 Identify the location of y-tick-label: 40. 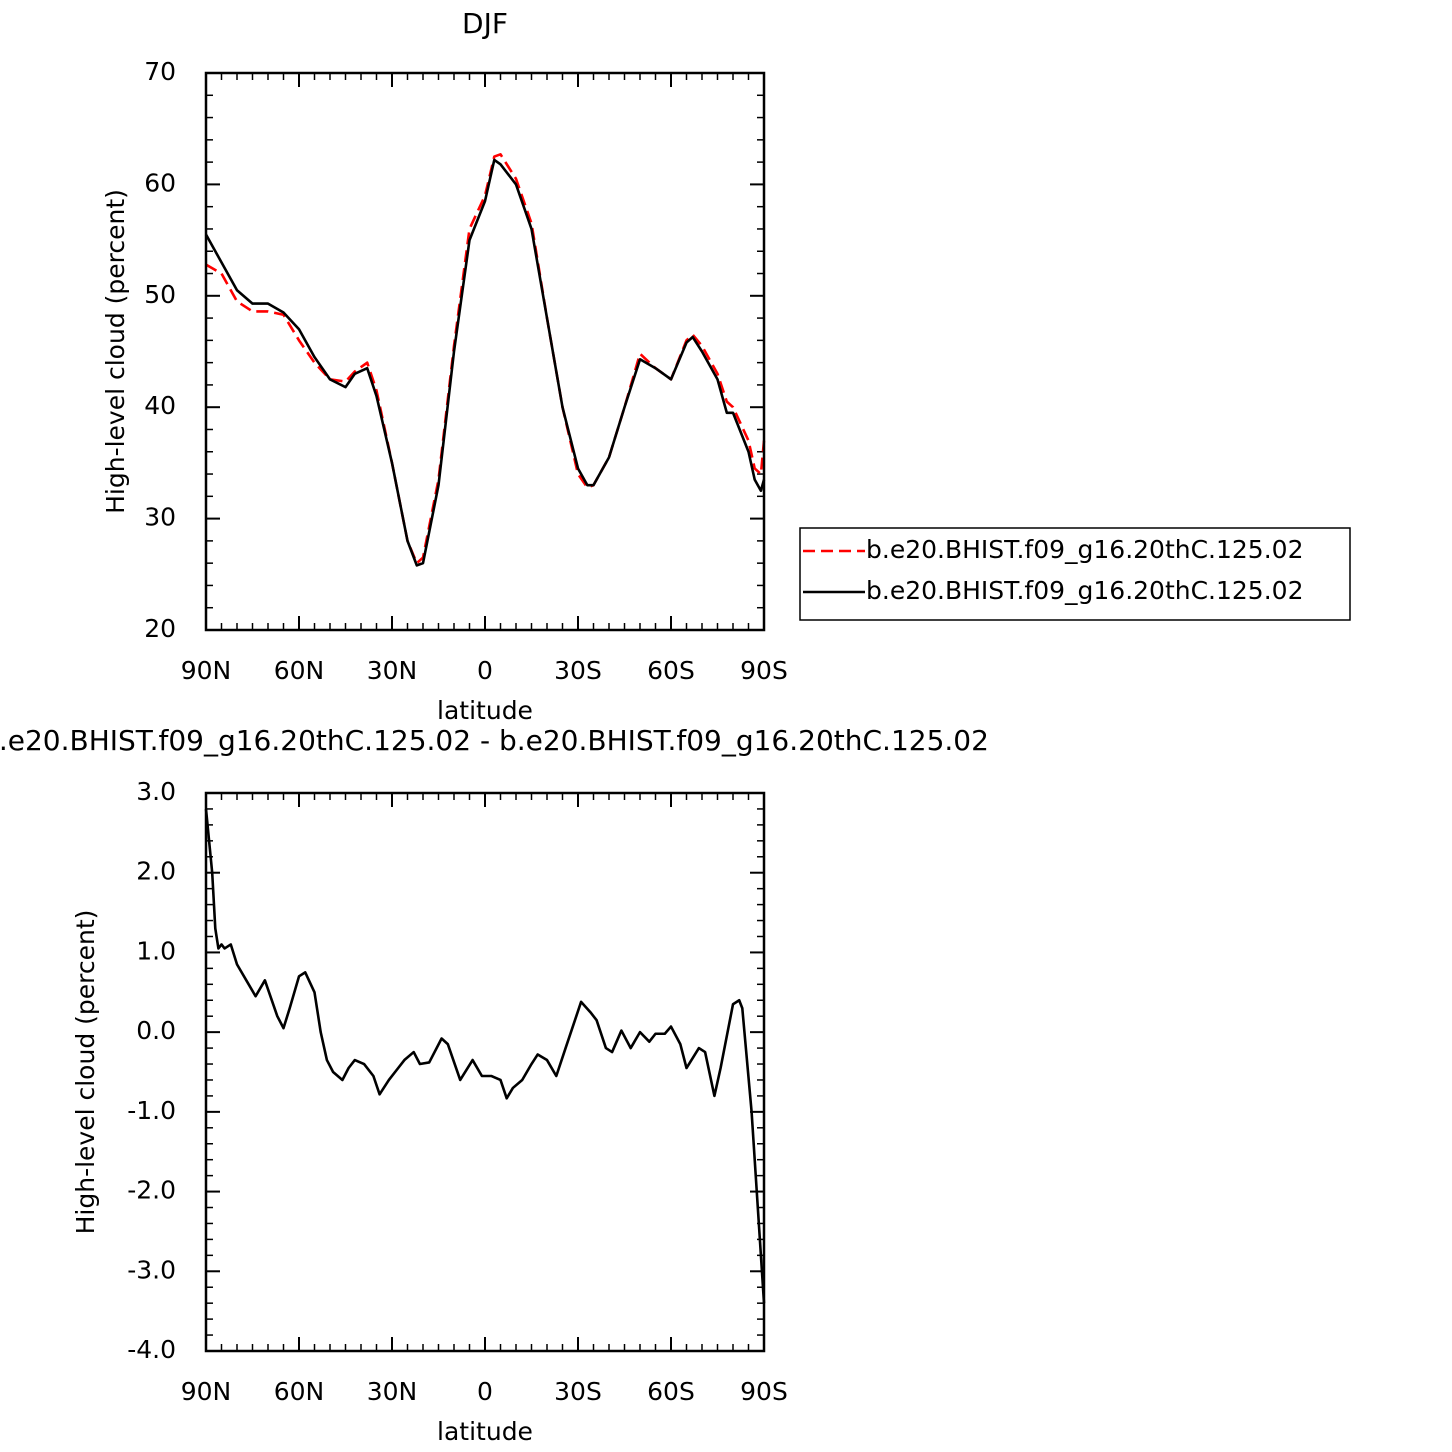
(160, 405).